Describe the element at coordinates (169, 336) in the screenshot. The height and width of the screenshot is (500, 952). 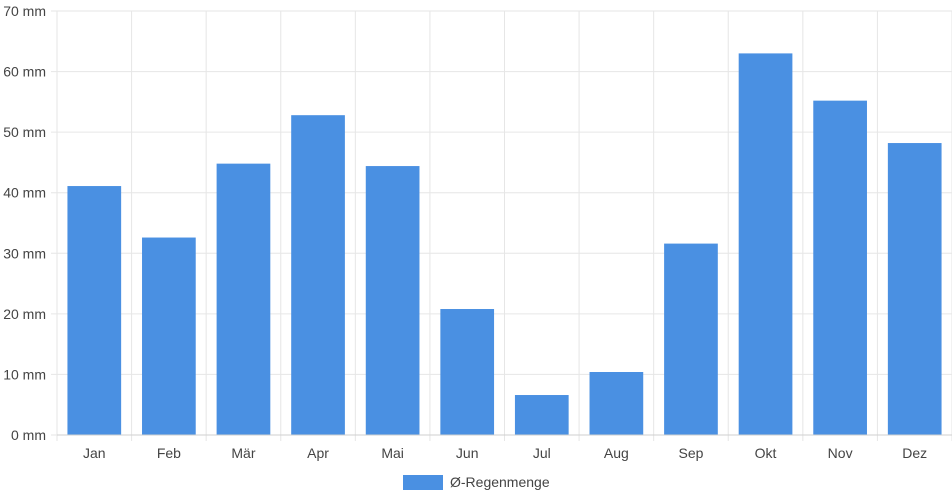
I see `bar-feb` at that location.